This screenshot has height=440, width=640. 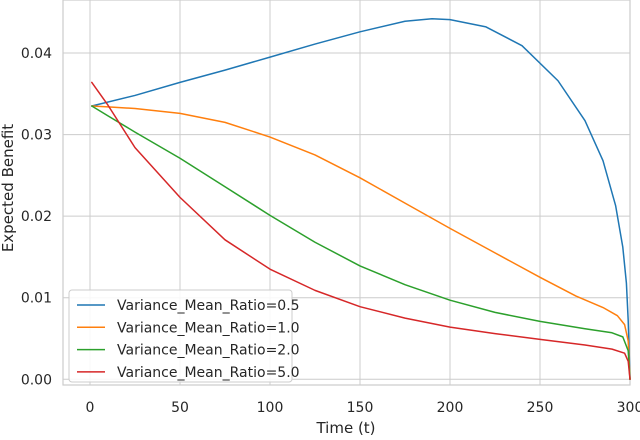 I want to click on legend-entry-label: Variance_Mean_Ratio=5.0, so click(x=208, y=373).